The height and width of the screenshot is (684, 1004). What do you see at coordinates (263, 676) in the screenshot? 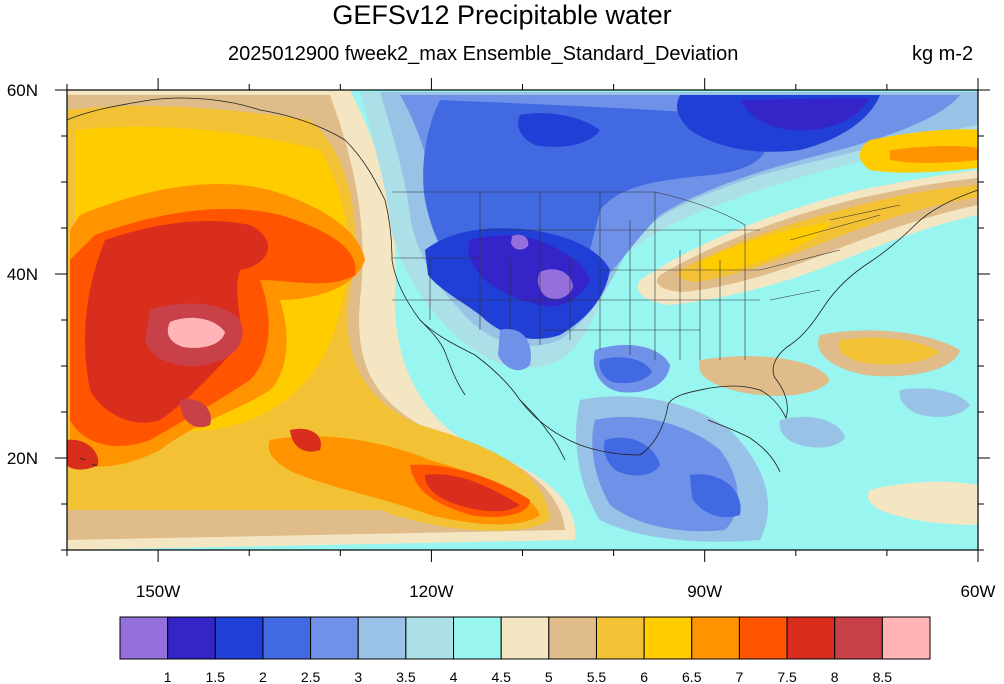
I see `colorbar-label: 2` at bounding box center [263, 676].